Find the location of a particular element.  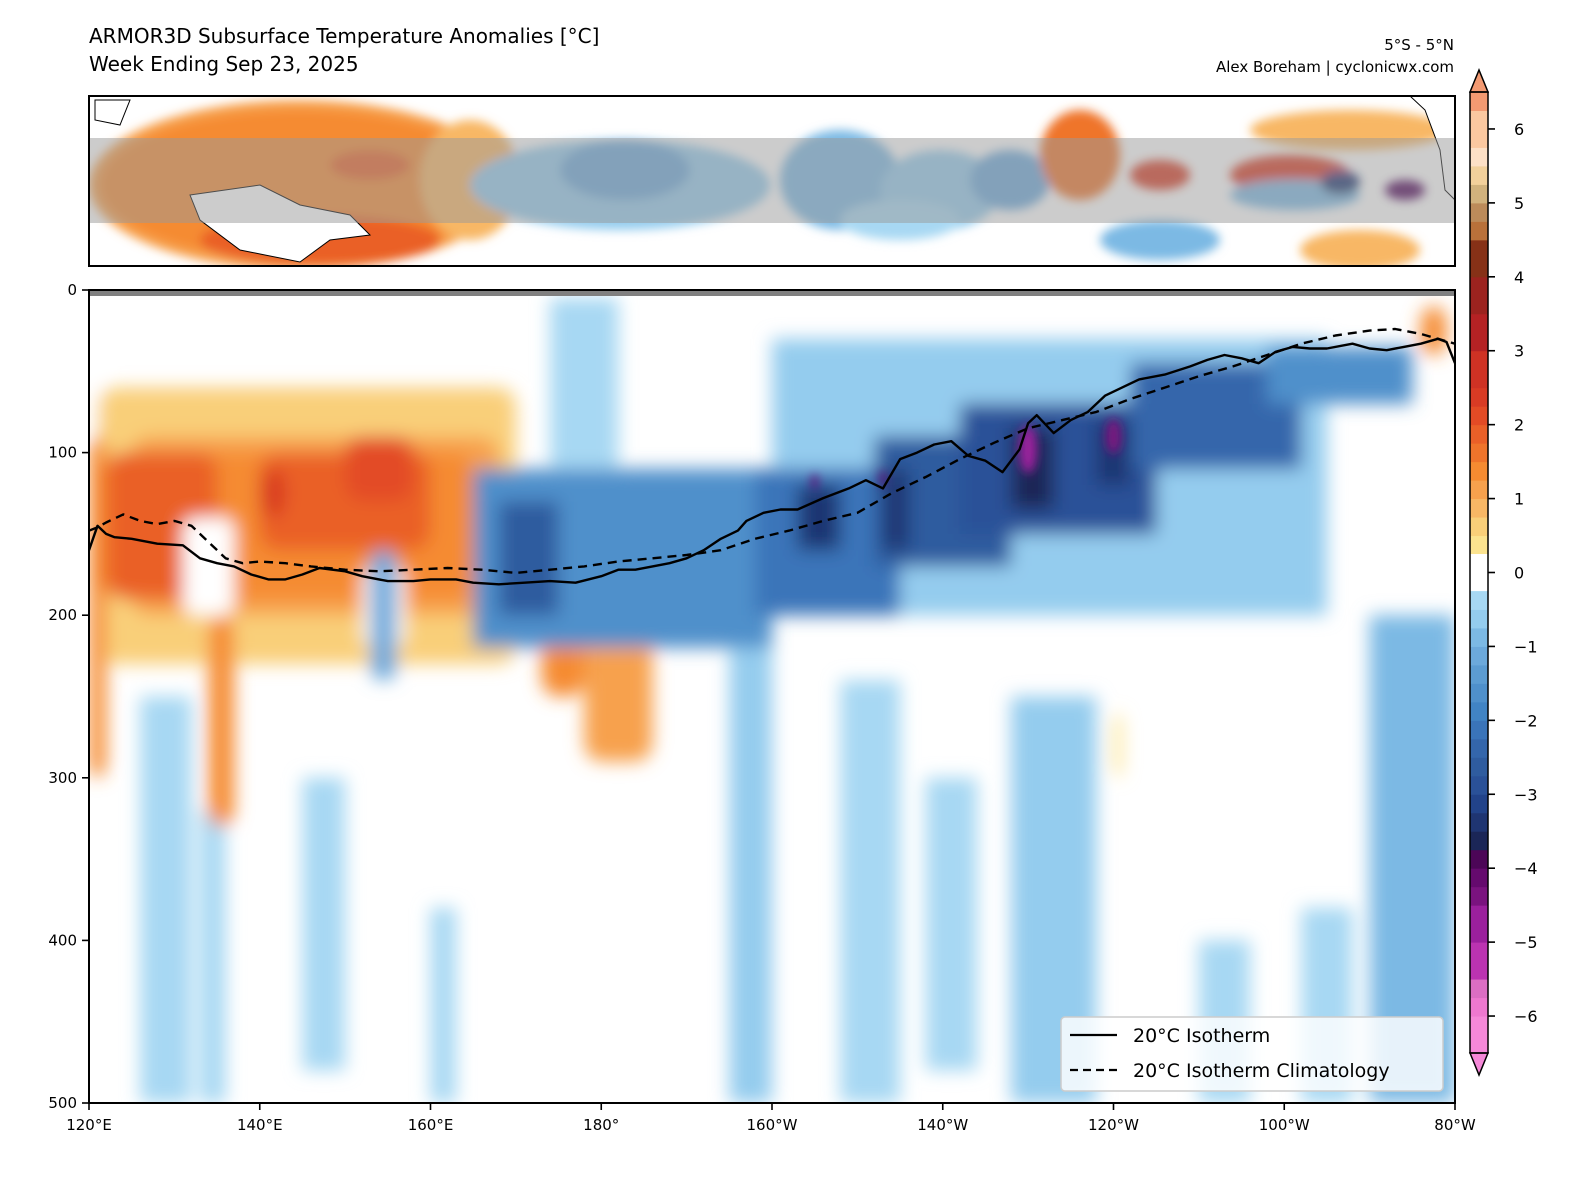

legend-label-climatology: 20°C Isotherm Climatology is located at coordinates (1261, 1071).